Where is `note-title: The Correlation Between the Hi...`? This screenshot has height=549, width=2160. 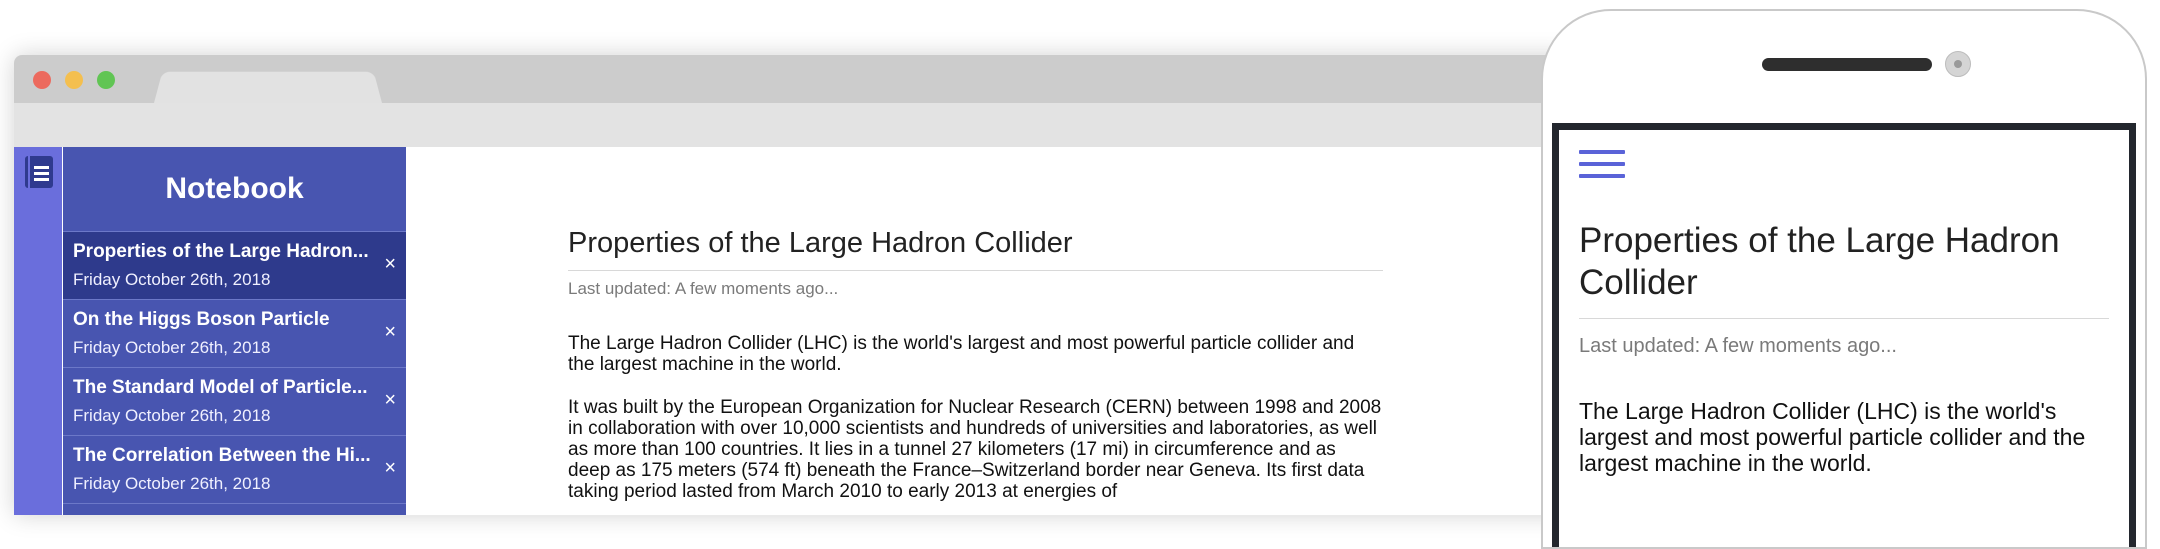 note-title: The Correlation Between the Hi... is located at coordinates (222, 455).